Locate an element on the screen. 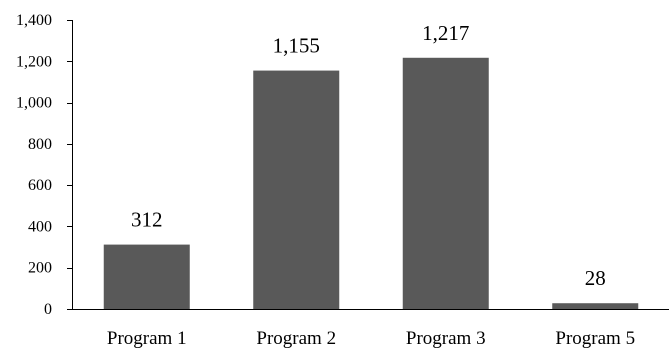 This screenshot has width=670, height=356. x-tick-label: Program 5 is located at coordinates (595, 338).